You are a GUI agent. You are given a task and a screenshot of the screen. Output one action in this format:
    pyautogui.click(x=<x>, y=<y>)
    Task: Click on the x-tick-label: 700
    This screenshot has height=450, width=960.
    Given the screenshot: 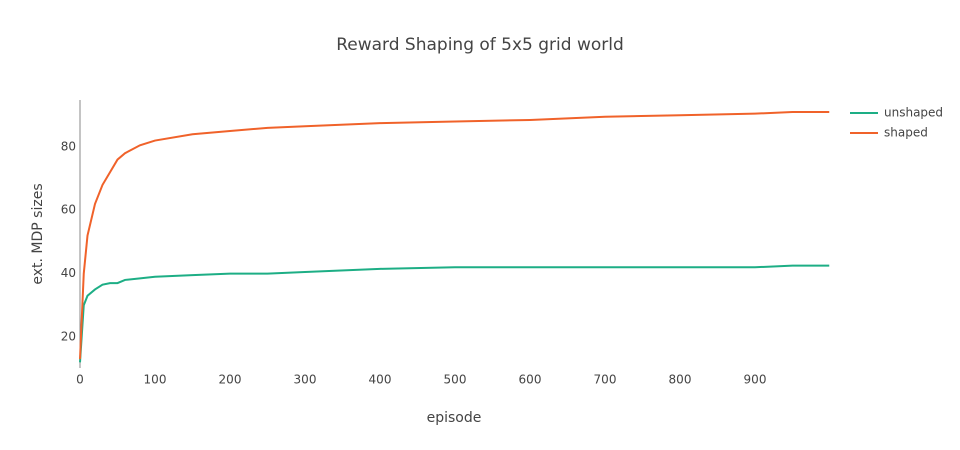 What is the action you would take?
    pyautogui.click(x=605, y=380)
    